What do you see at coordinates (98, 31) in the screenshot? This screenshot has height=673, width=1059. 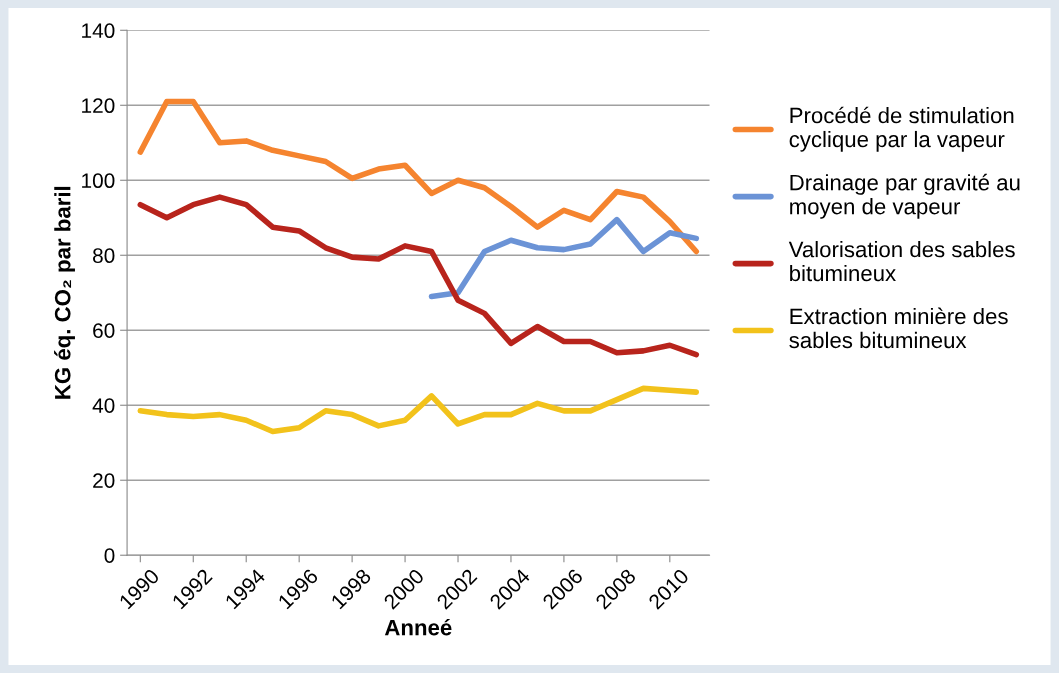 I see `y-tick-label: 140` at bounding box center [98, 31].